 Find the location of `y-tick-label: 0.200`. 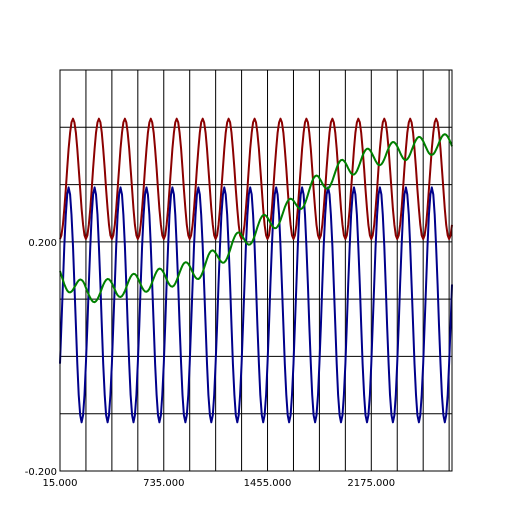

y-tick-label: 0.200 is located at coordinates (42, 243).